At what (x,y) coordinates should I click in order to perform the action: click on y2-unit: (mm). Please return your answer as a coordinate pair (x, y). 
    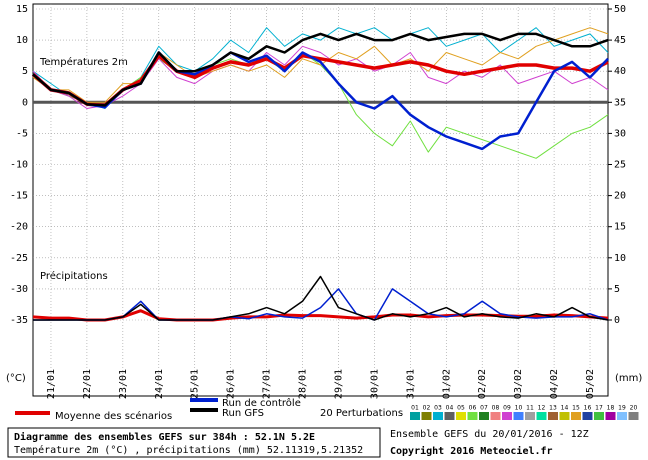
    Looking at the image, I should click on (628, 378).